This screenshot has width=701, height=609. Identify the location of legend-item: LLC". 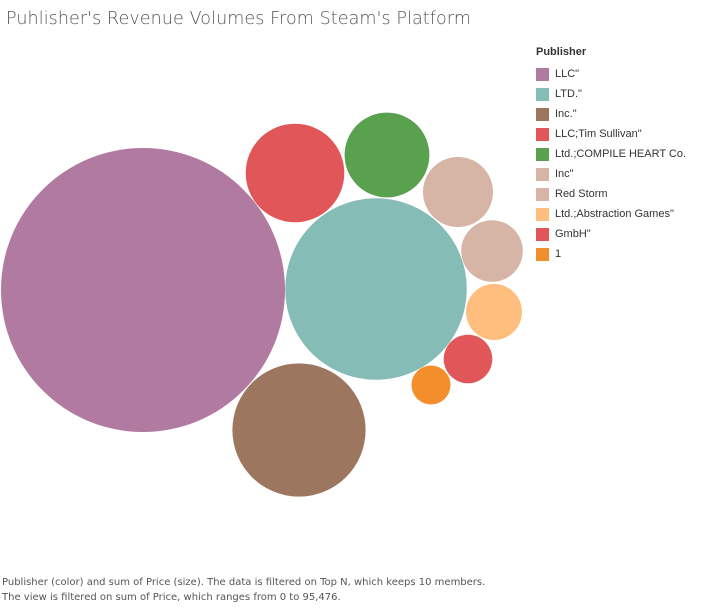
(611, 74).